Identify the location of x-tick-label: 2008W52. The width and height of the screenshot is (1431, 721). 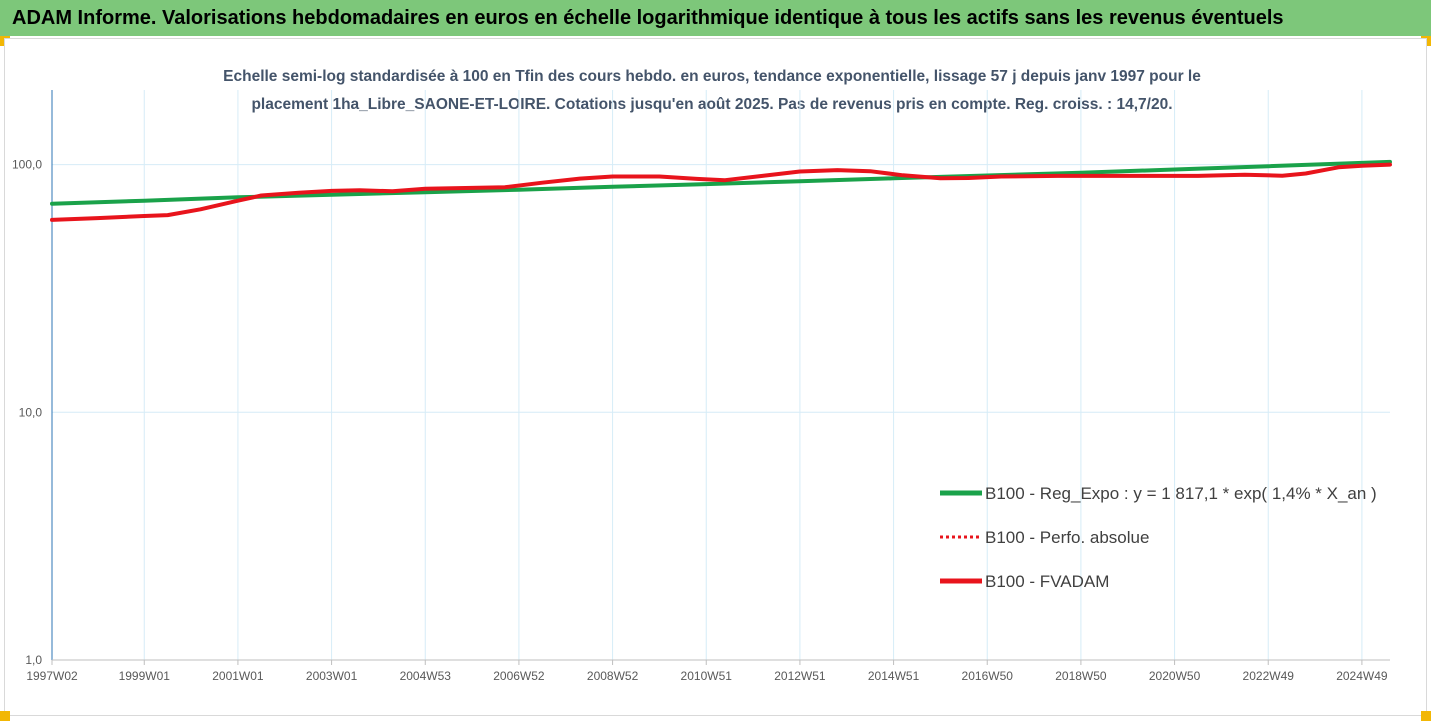
(613, 676).